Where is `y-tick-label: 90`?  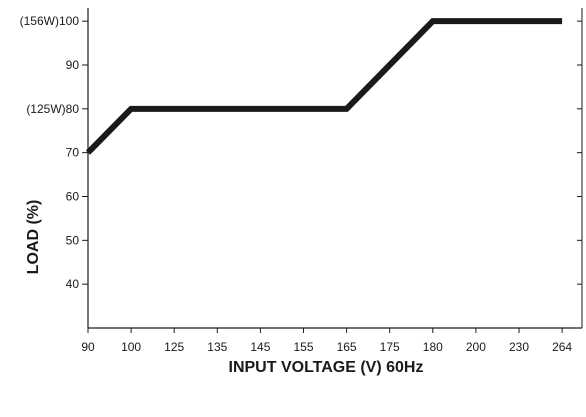
y-tick-label: 90 is located at coordinates (73, 65).